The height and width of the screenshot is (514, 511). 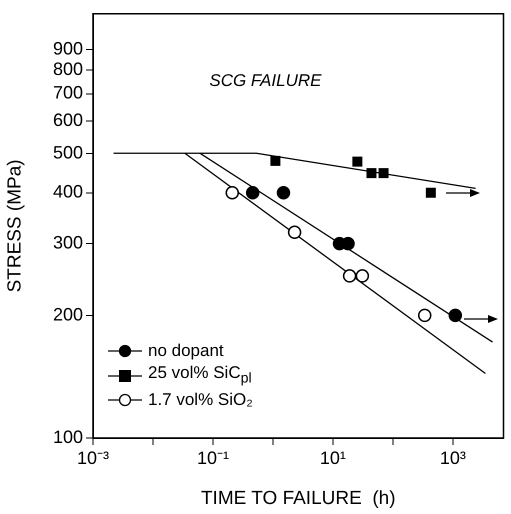 I want to click on y-tick-label: 800, so click(x=67, y=69).